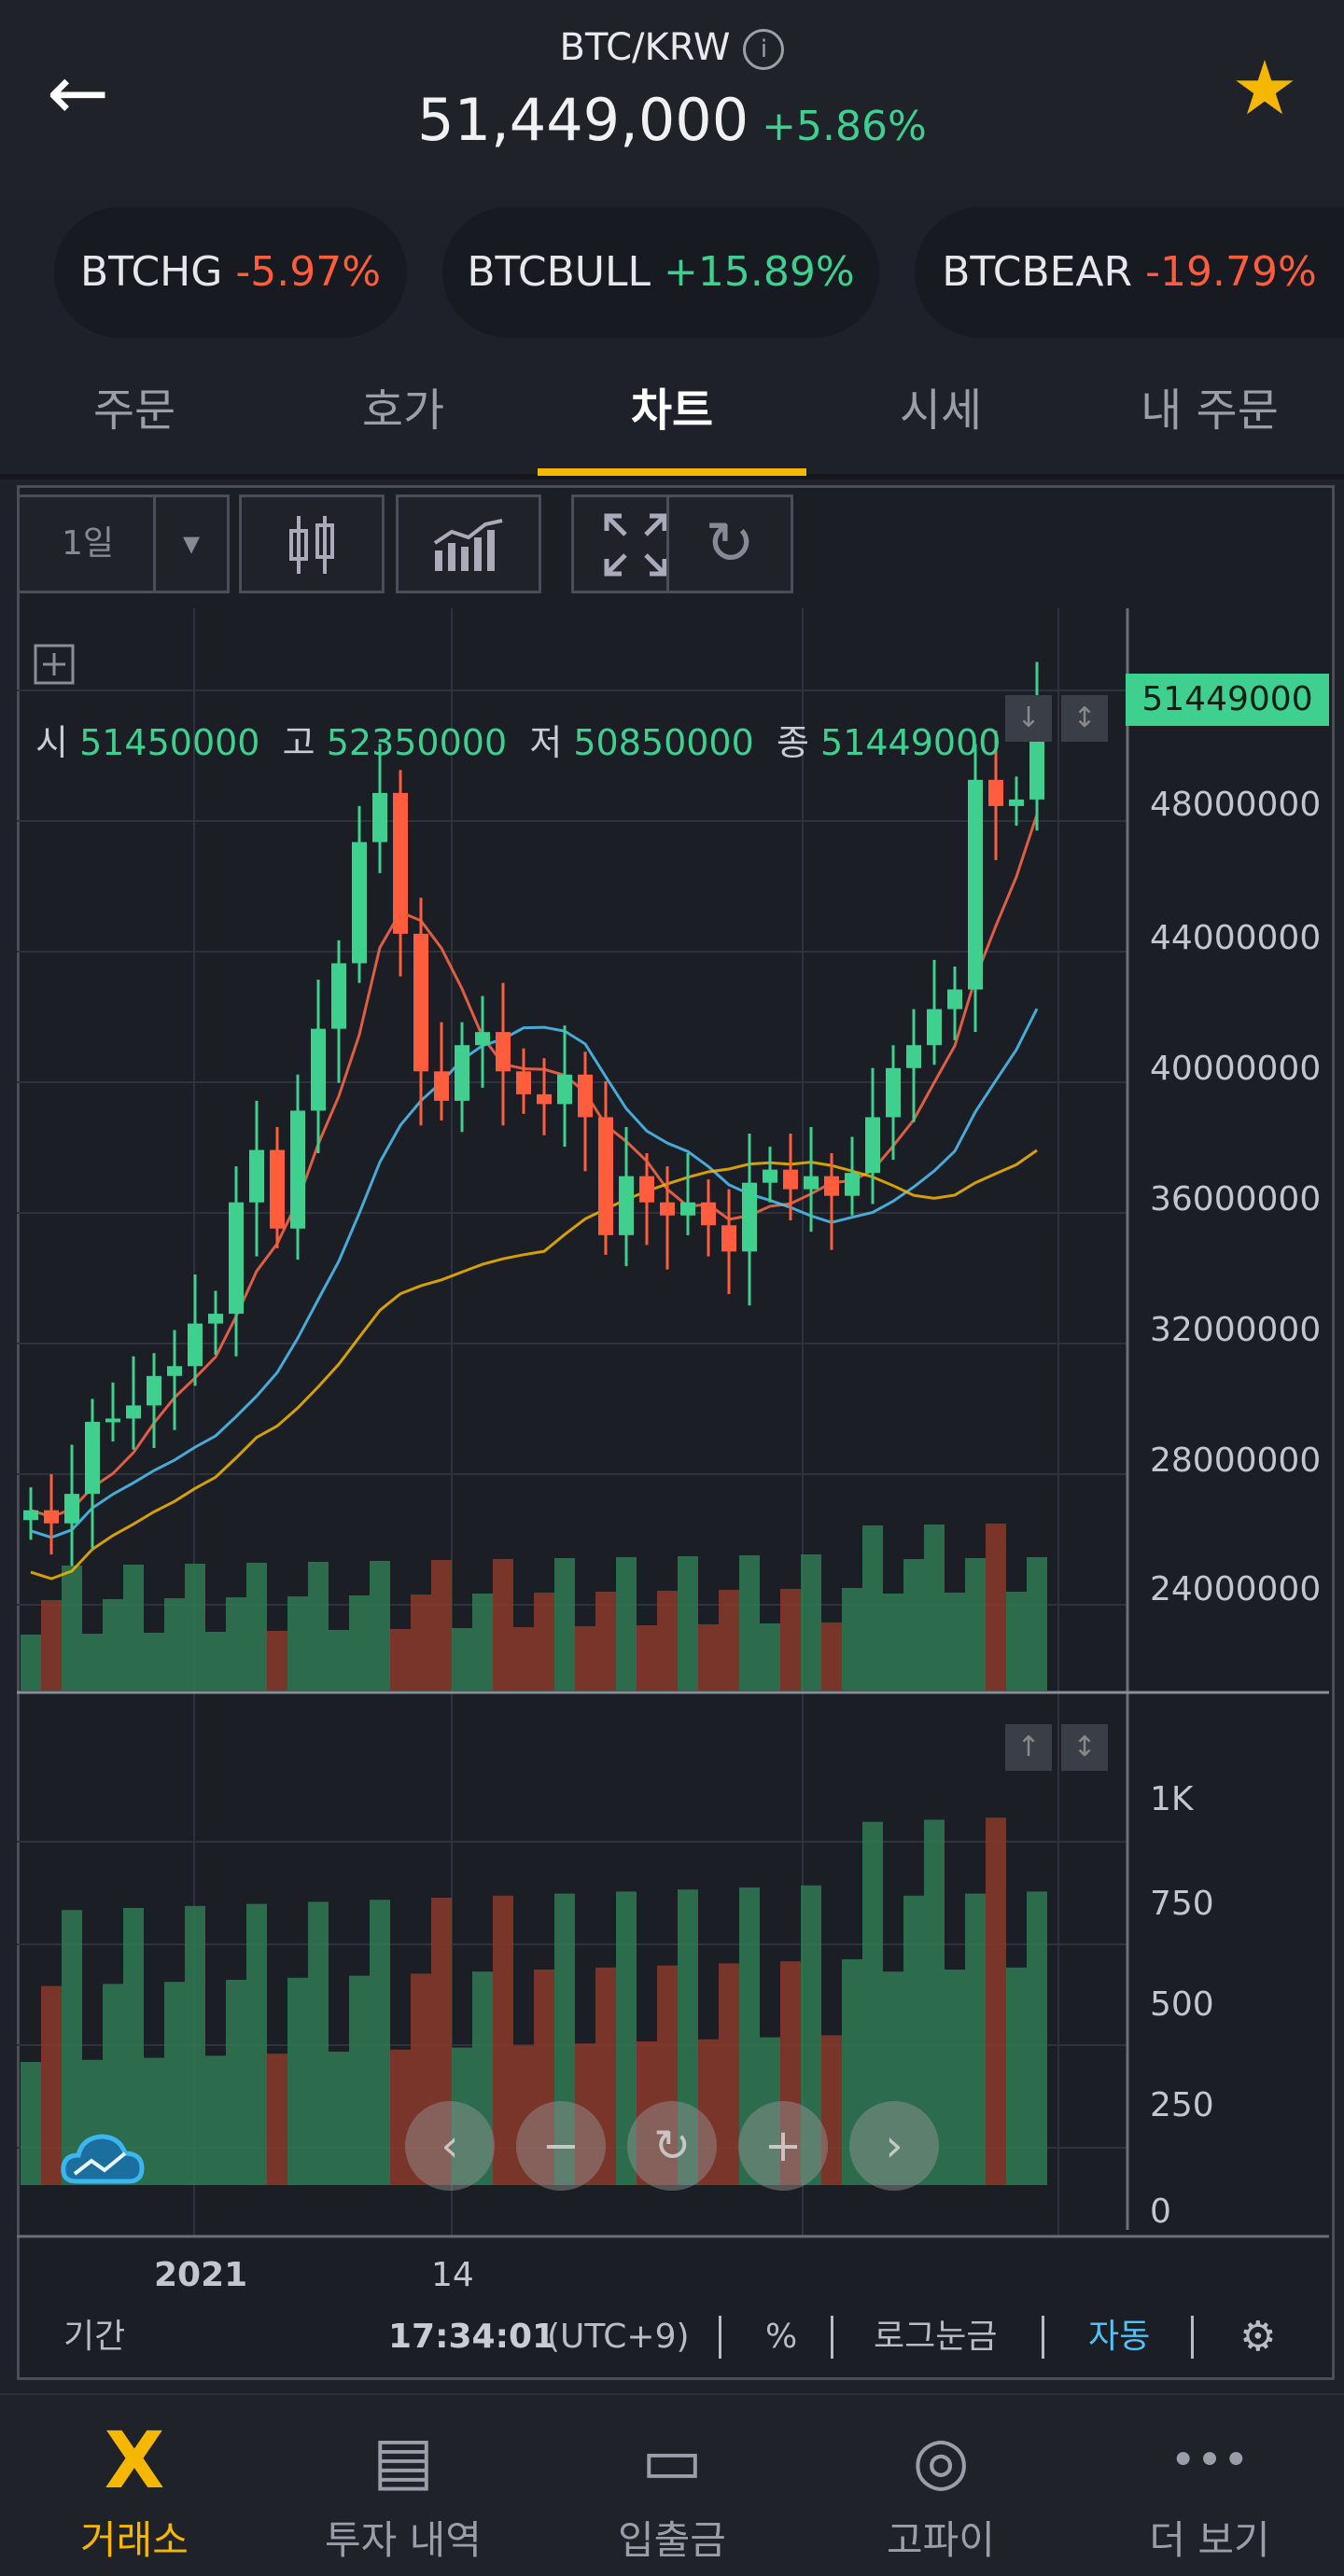  What do you see at coordinates (1119, 2337) in the screenshot?
I see `auto-scale-toggle: 자동` at bounding box center [1119, 2337].